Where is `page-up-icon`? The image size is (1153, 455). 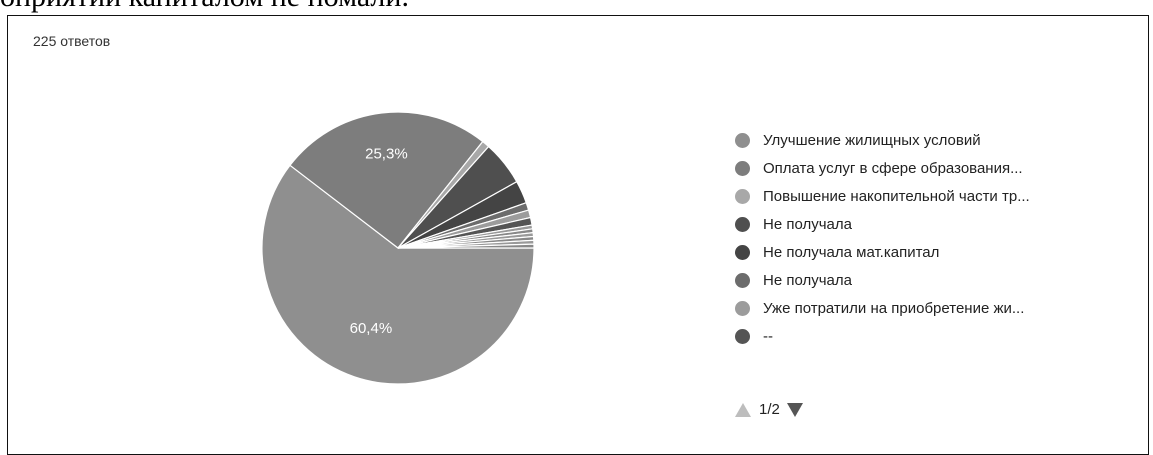 page-up-icon is located at coordinates (743, 409).